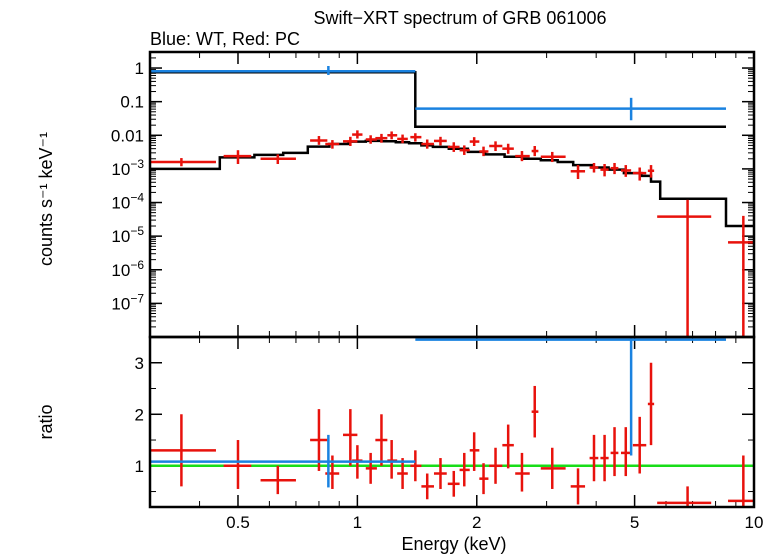  What do you see at coordinates (634, 522) in the screenshot?
I see `x-tick-label: 5` at bounding box center [634, 522].